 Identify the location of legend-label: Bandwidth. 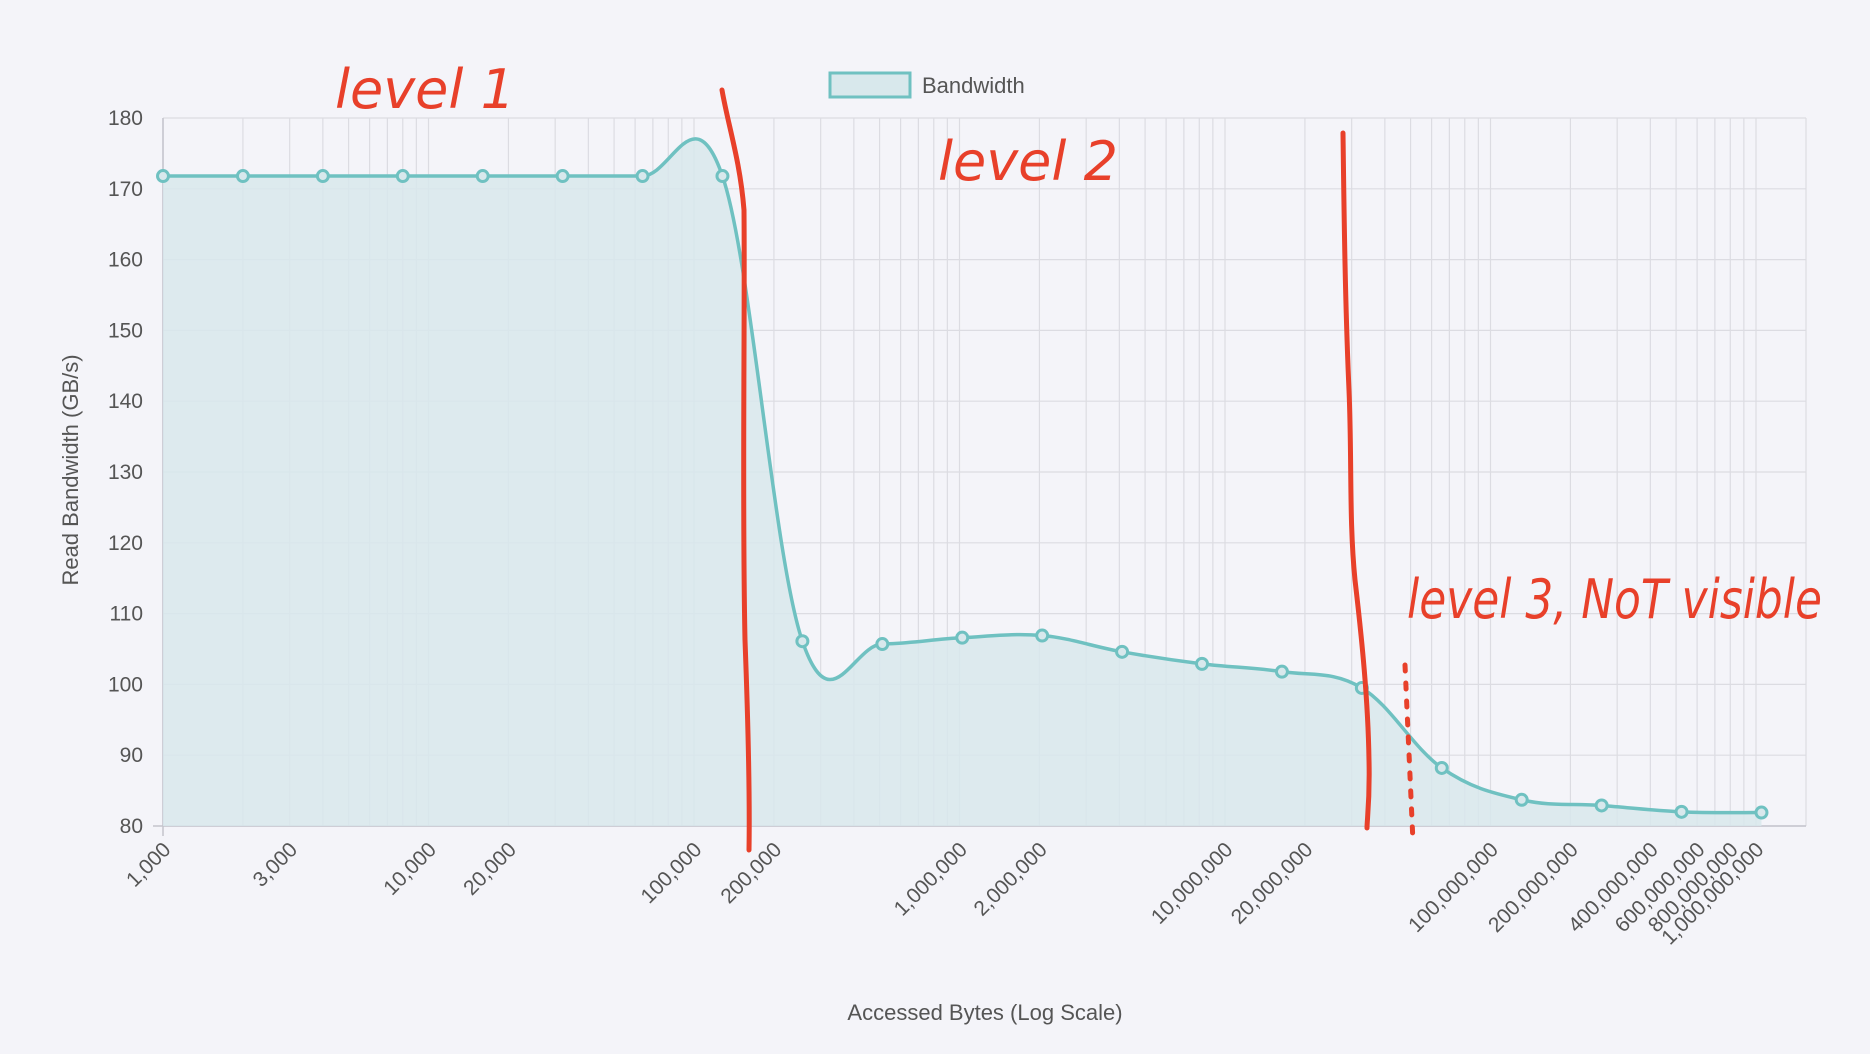
(973, 85).